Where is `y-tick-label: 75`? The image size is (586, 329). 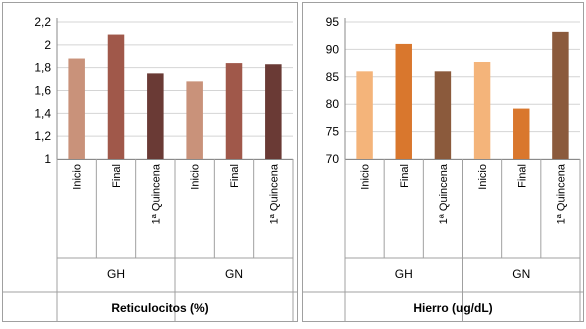
y-tick-label: 75 is located at coordinates (333, 132).